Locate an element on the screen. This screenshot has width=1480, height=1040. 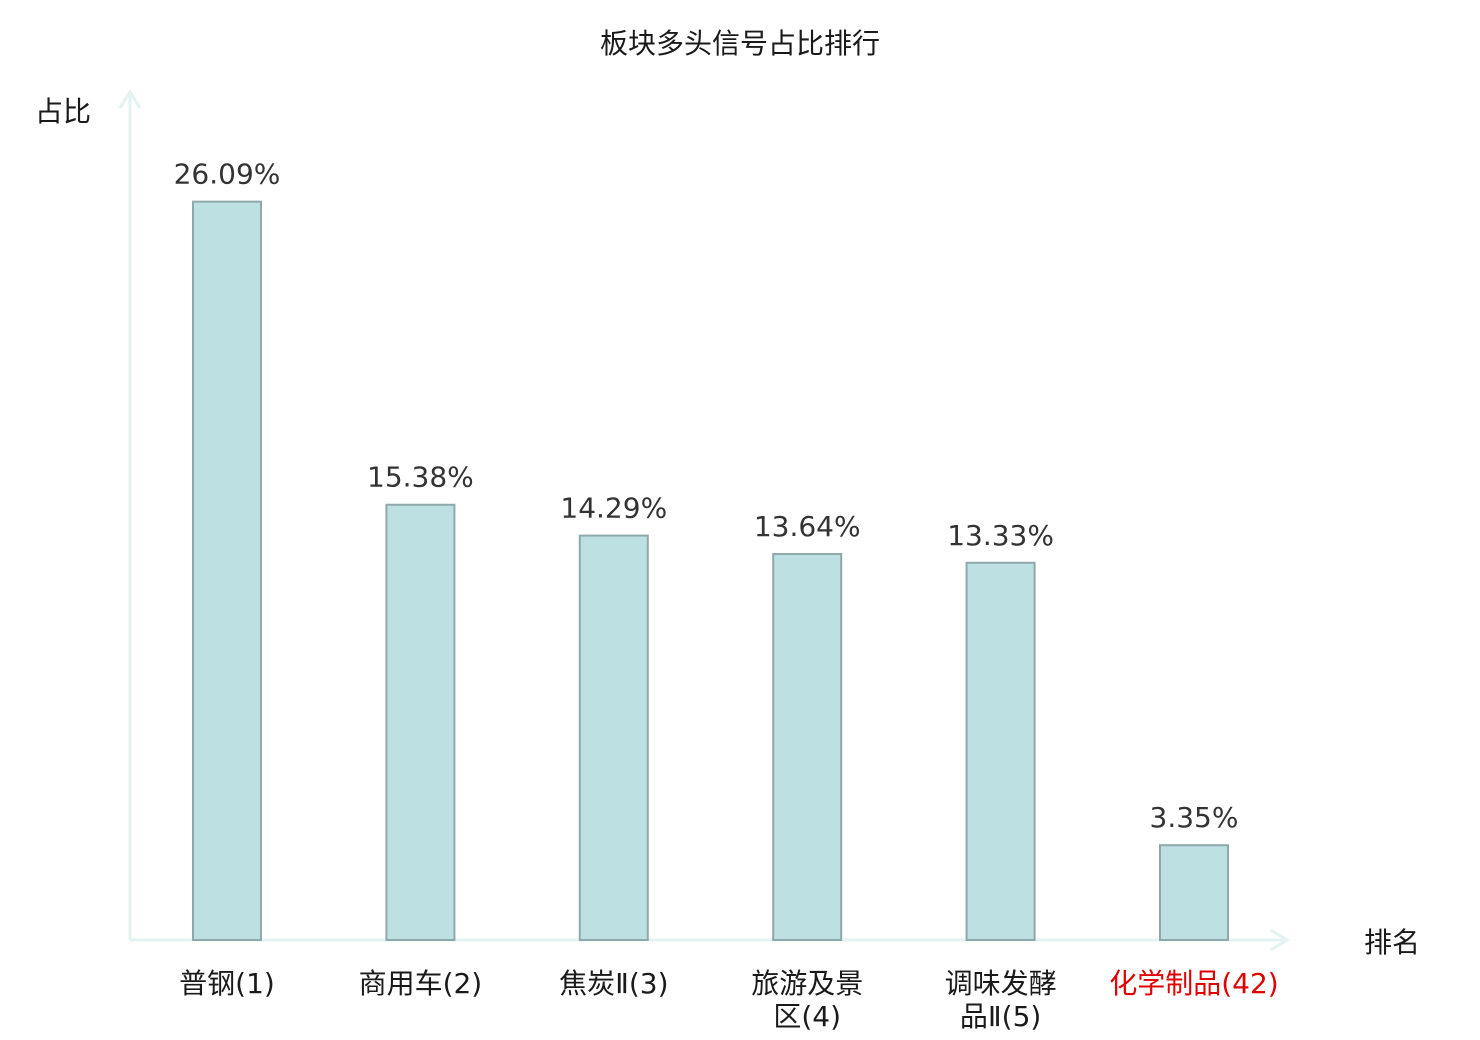
bar-value-label: 13.64% is located at coordinates (807, 526).